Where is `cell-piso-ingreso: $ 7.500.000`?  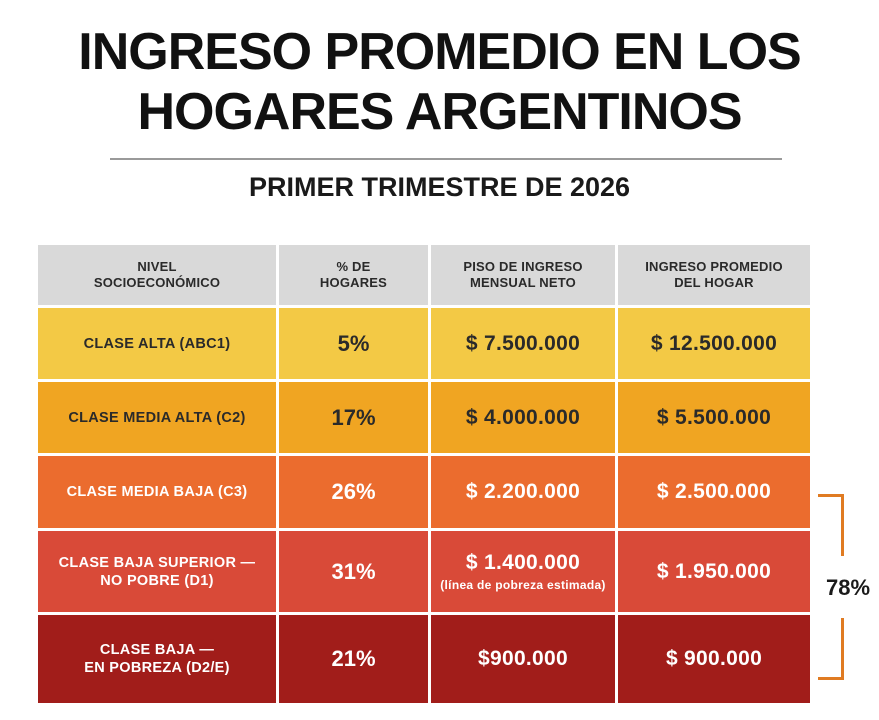
cell-piso-ingreso: $ 7.500.000 is located at coordinates (523, 343).